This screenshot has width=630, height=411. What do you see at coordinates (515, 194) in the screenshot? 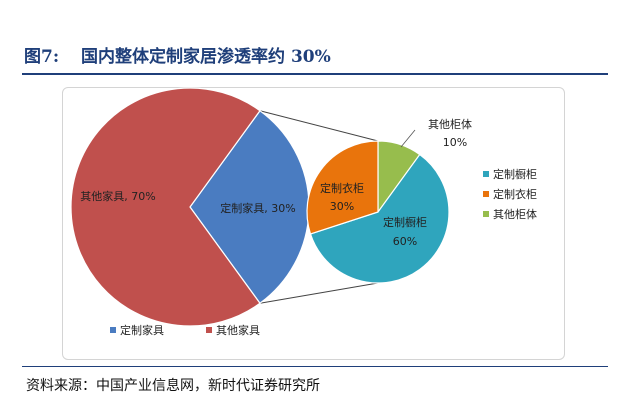
I see `legend-label-sub-1: 定制衣柜` at bounding box center [515, 194].